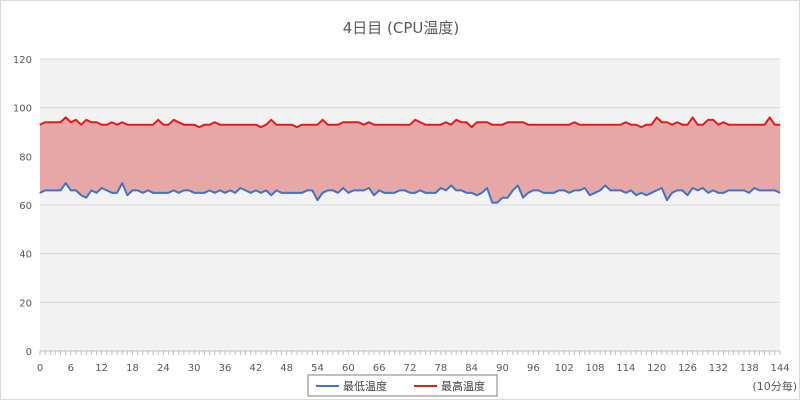 Image resolution: width=800 pixels, height=400 pixels. Describe the element at coordinates (286, 368) in the screenshot. I see `x-tick-label: 48` at that location.